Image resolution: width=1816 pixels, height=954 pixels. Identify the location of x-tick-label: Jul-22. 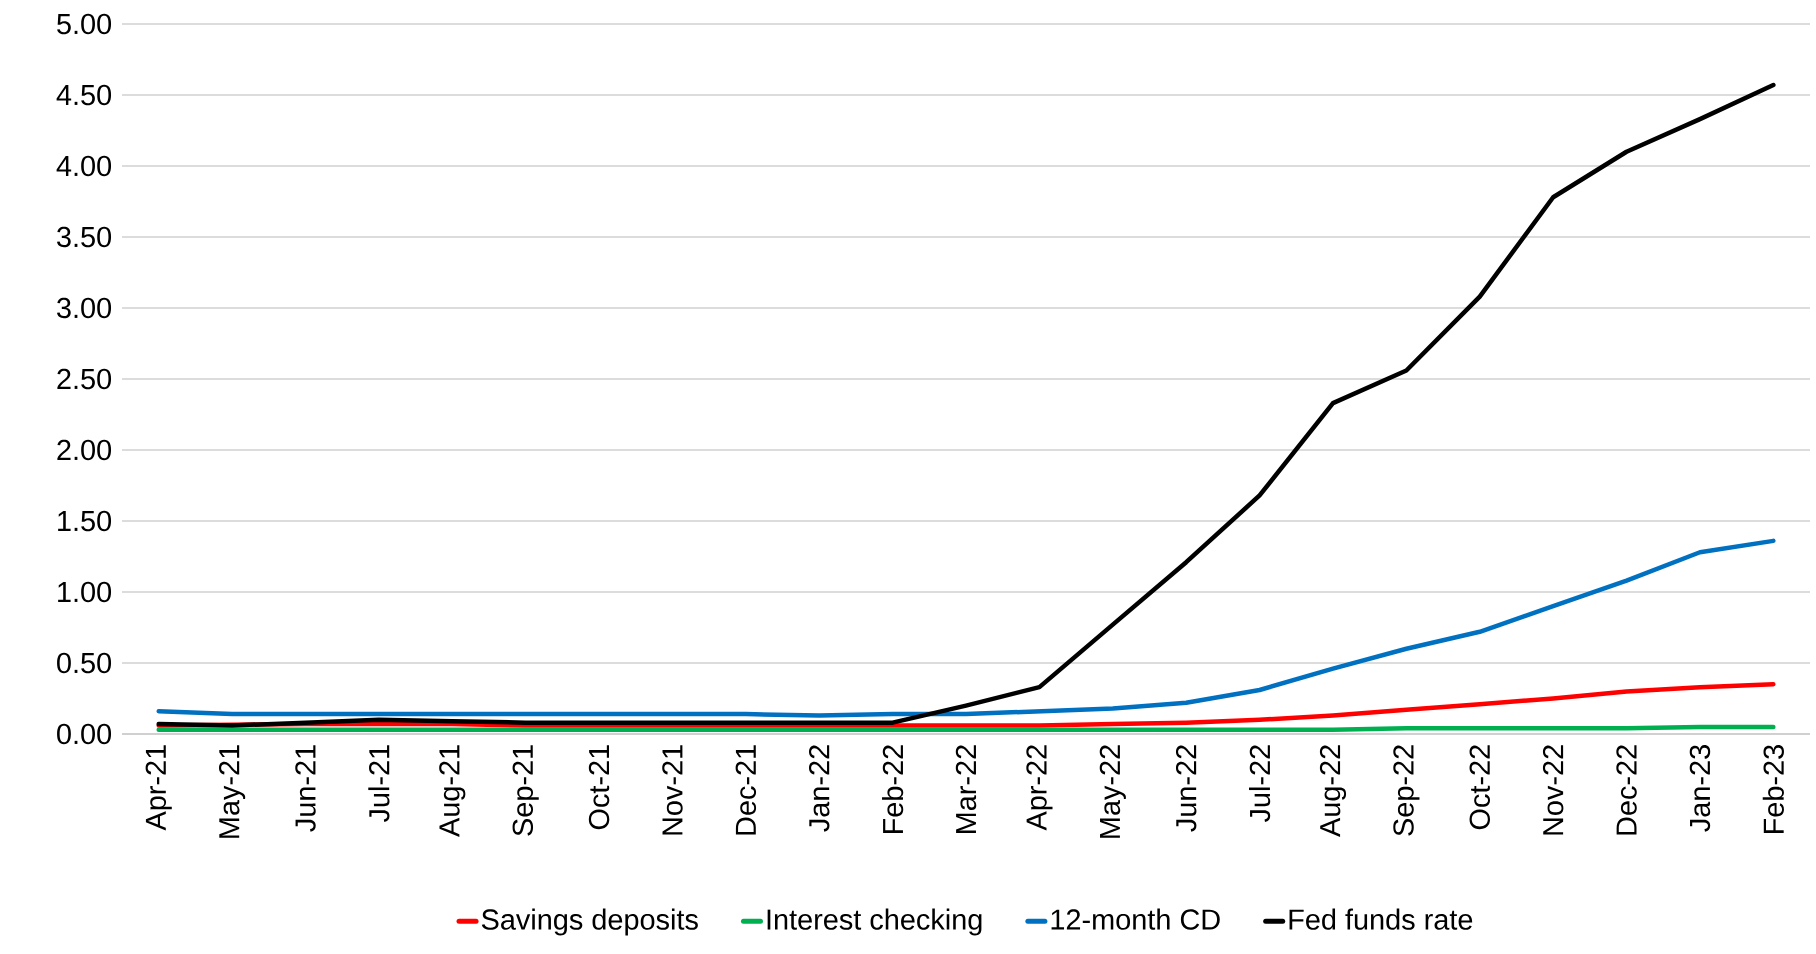
(1259, 784).